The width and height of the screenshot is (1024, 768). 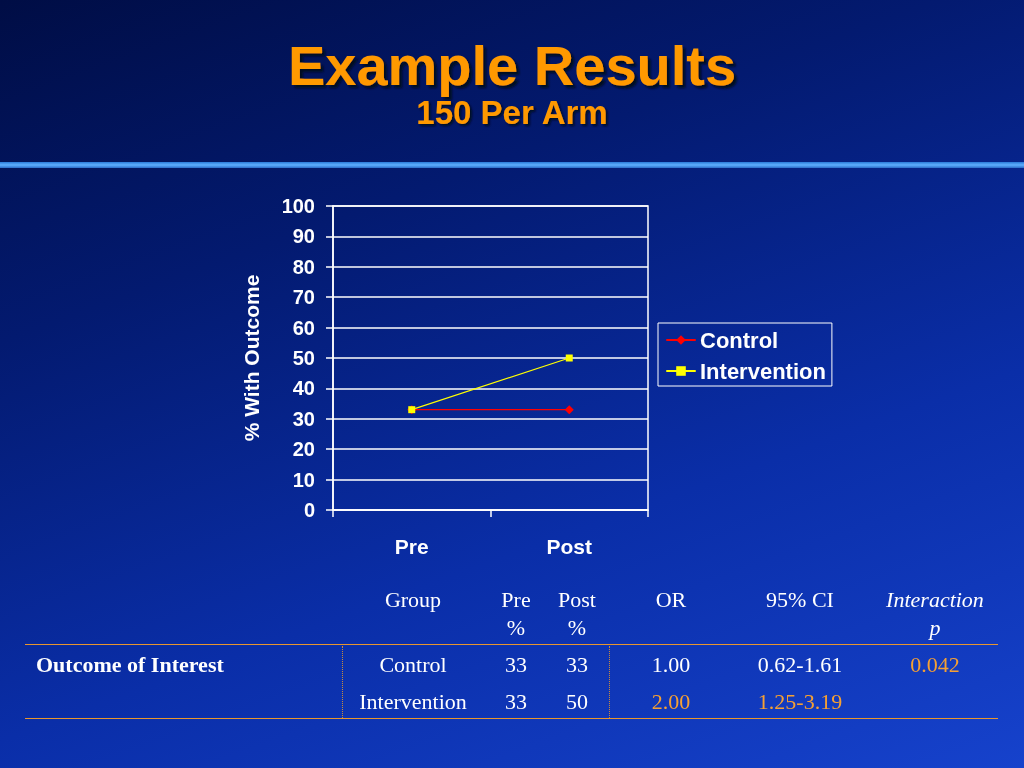 I want to click on y-tick-label: 60, so click(x=303, y=327).